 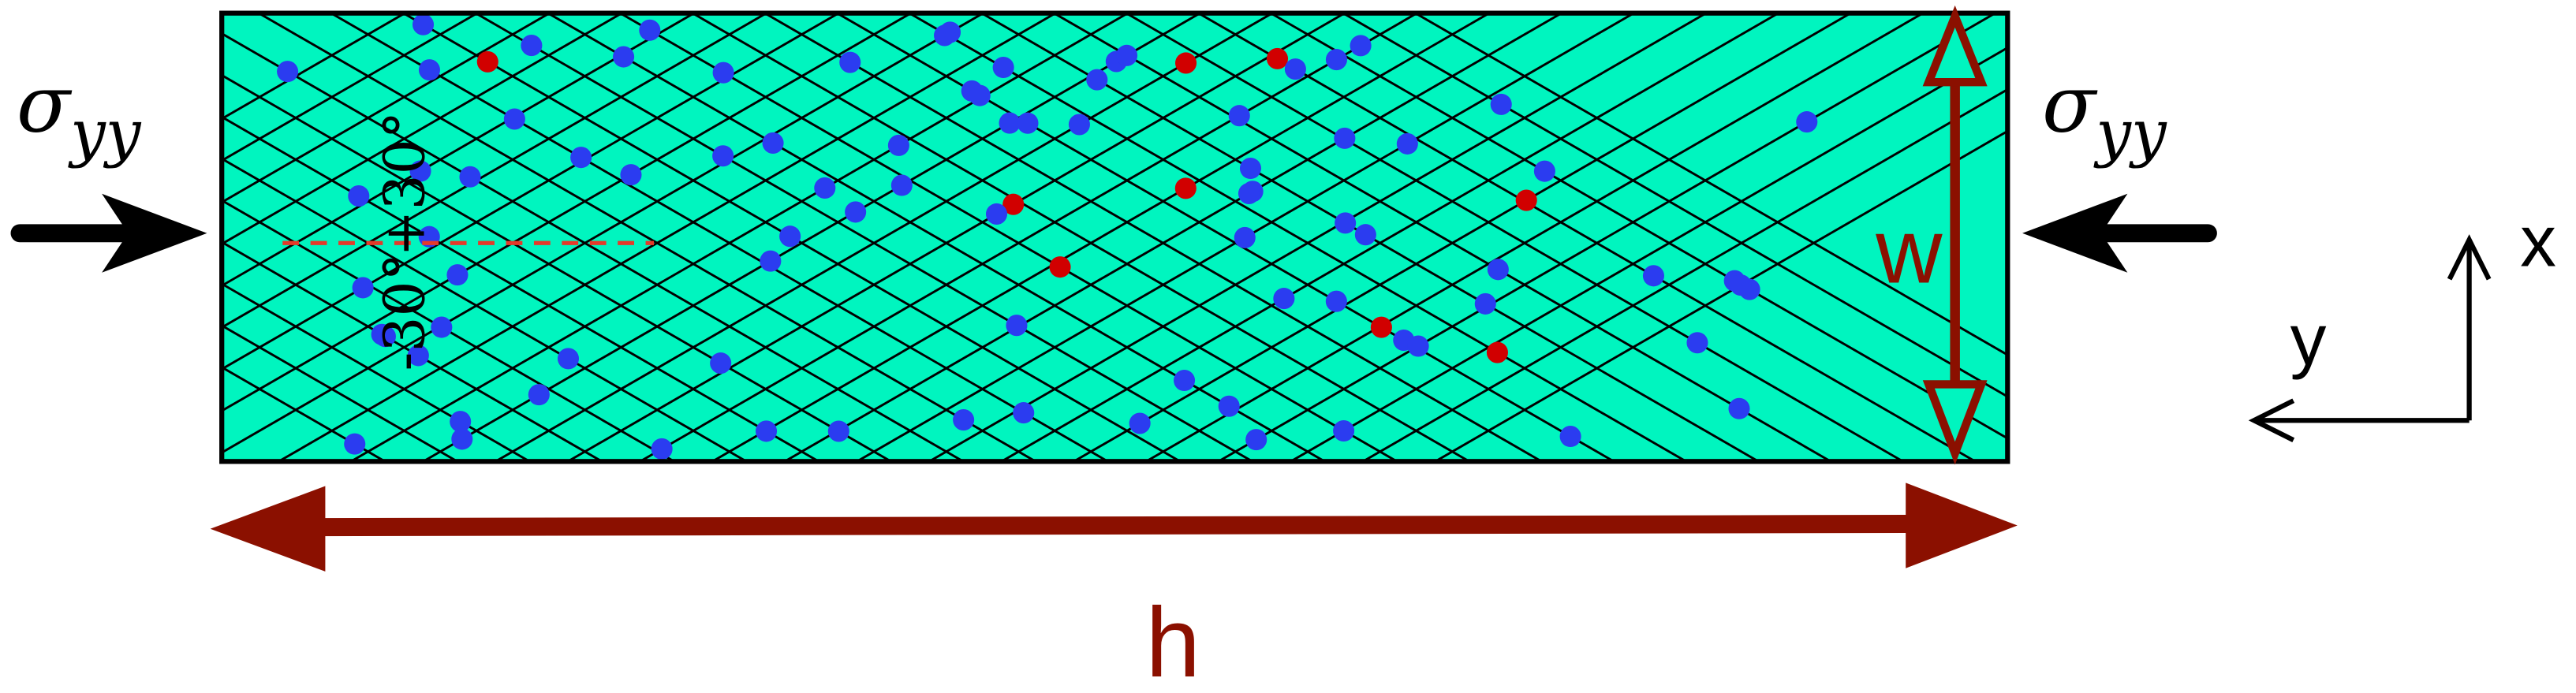 What do you see at coordinates (404, 184) in the screenshot?
I see `angle-upper: +30°` at bounding box center [404, 184].